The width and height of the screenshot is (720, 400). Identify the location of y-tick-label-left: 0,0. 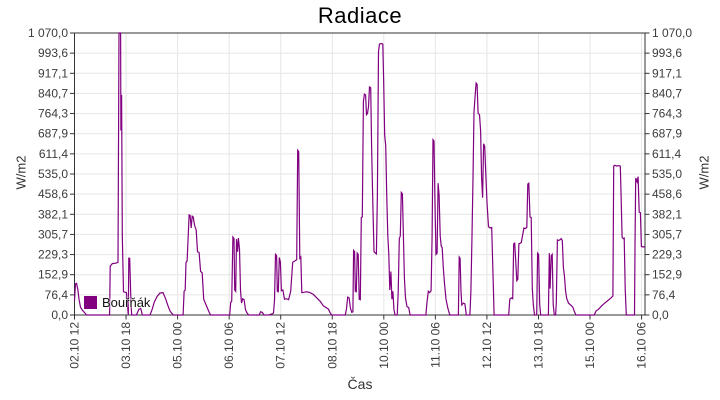
(59, 315).